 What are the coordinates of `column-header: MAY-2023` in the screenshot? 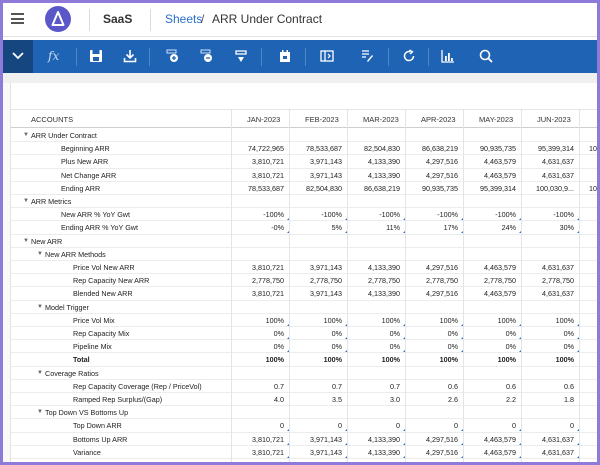 It's located at (496, 119).